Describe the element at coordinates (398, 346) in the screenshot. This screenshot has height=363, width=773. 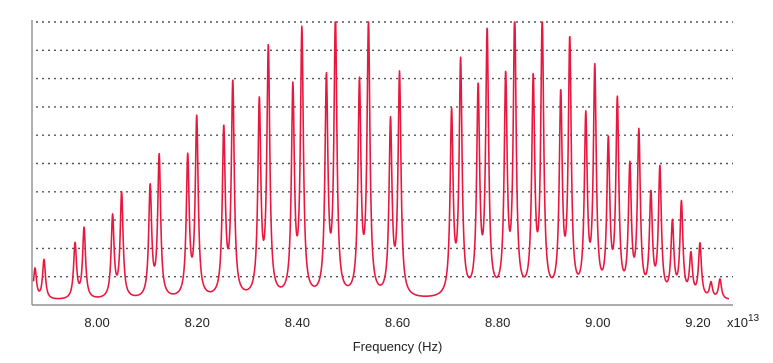
I see `x-axis-title: Frequency (Hz)` at that location.